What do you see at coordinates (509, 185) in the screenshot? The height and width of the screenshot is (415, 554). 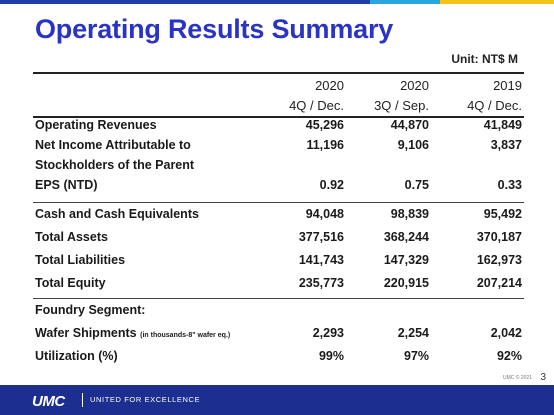 I see `cell-value: 0.33` at bounding box center [509, 185].